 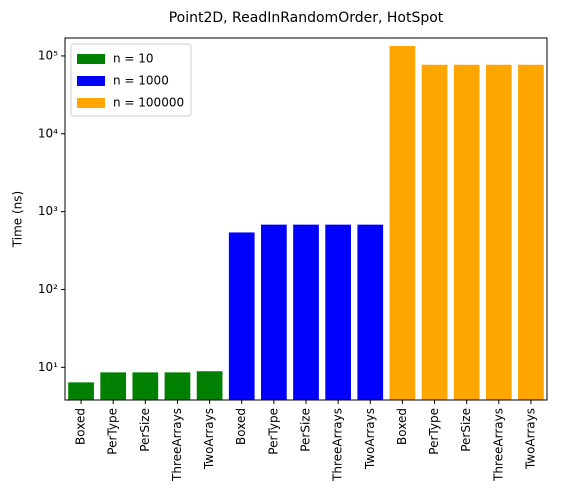 I want to click on y-tick-label: 10¹, so click(x=48, y=367).